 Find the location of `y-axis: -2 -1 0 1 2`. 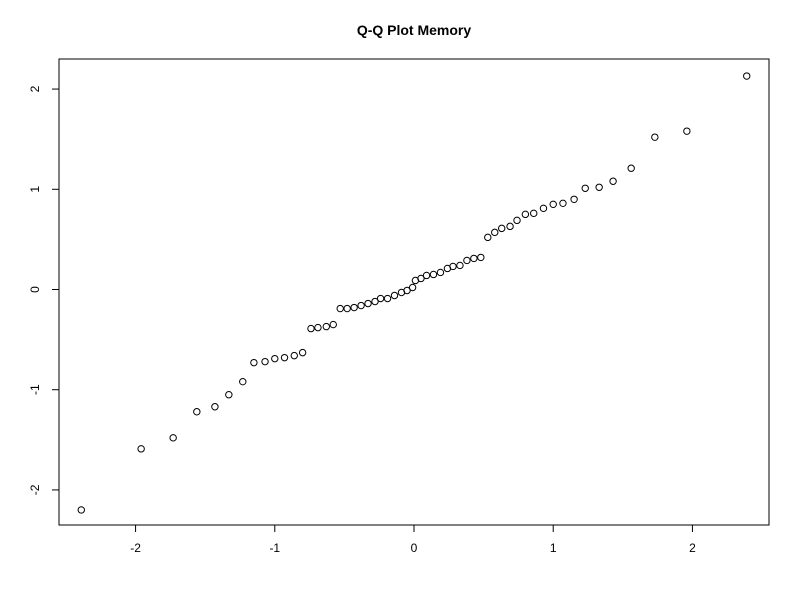

y-axis: -2 -1 0 1 2 is located at coordinates (43, 290).